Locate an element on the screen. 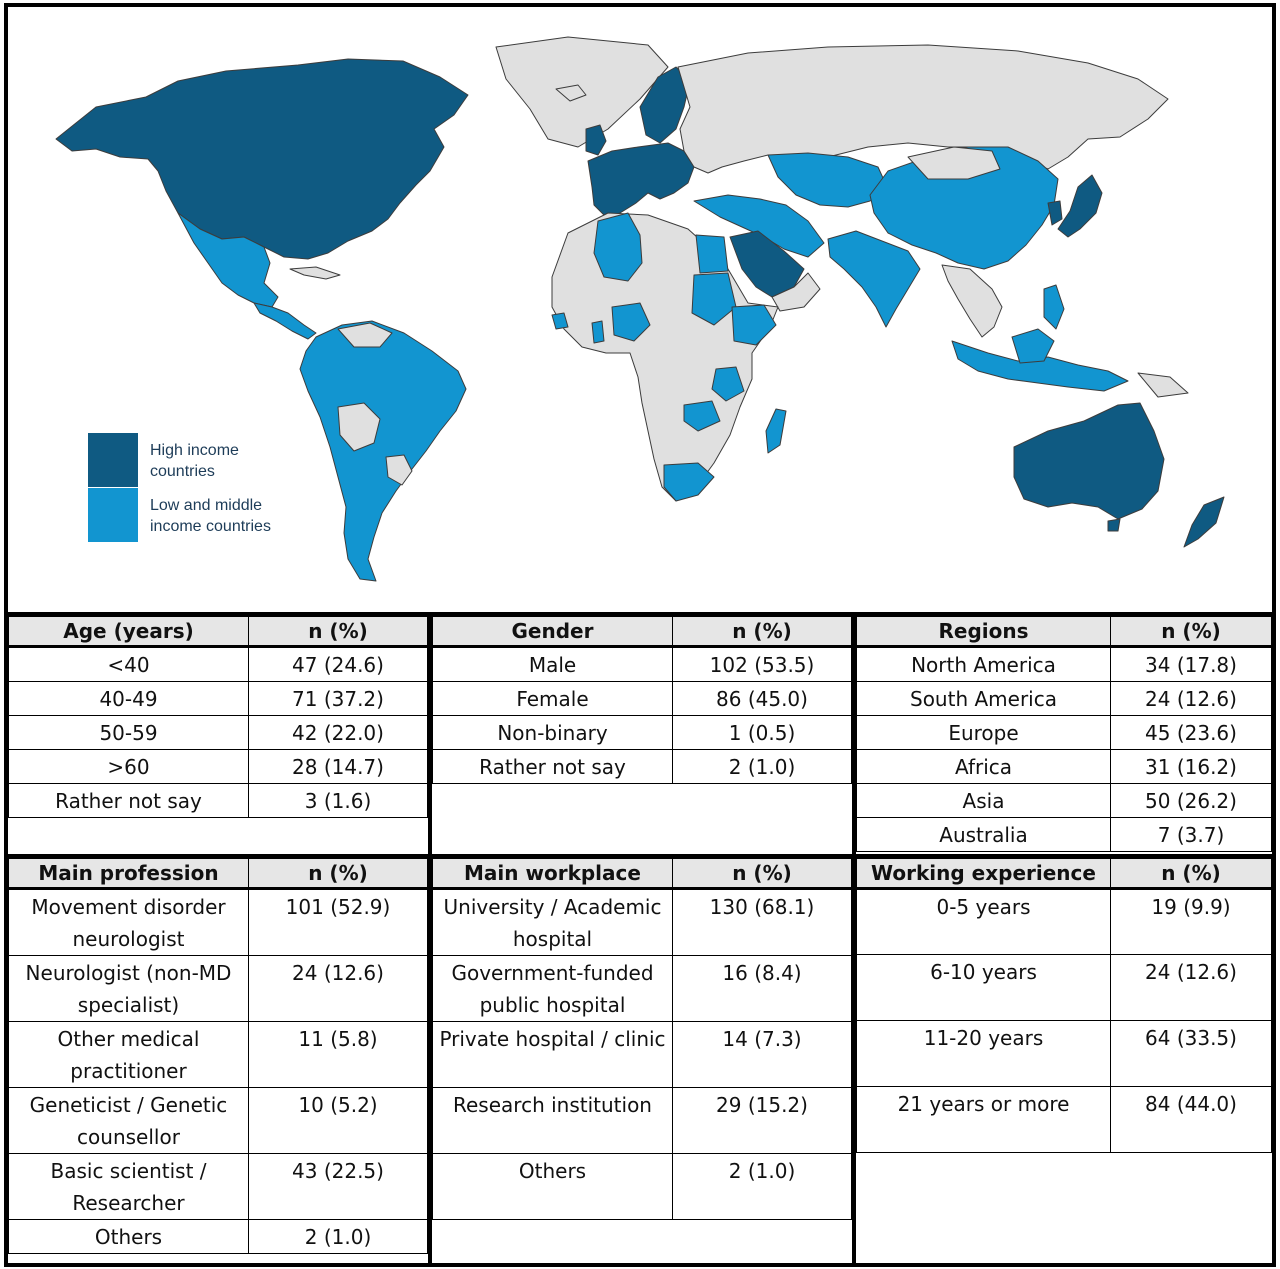 This screenshot has width=1280, height=1269. madagascar is located at coordinates (776, 431).